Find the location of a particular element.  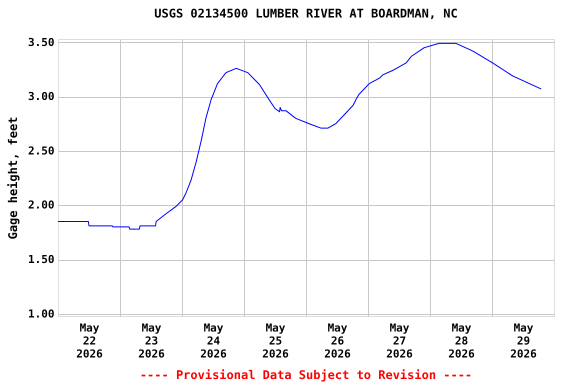

x-tick-label: May 28 2026 is located at coordinates (462, 341).